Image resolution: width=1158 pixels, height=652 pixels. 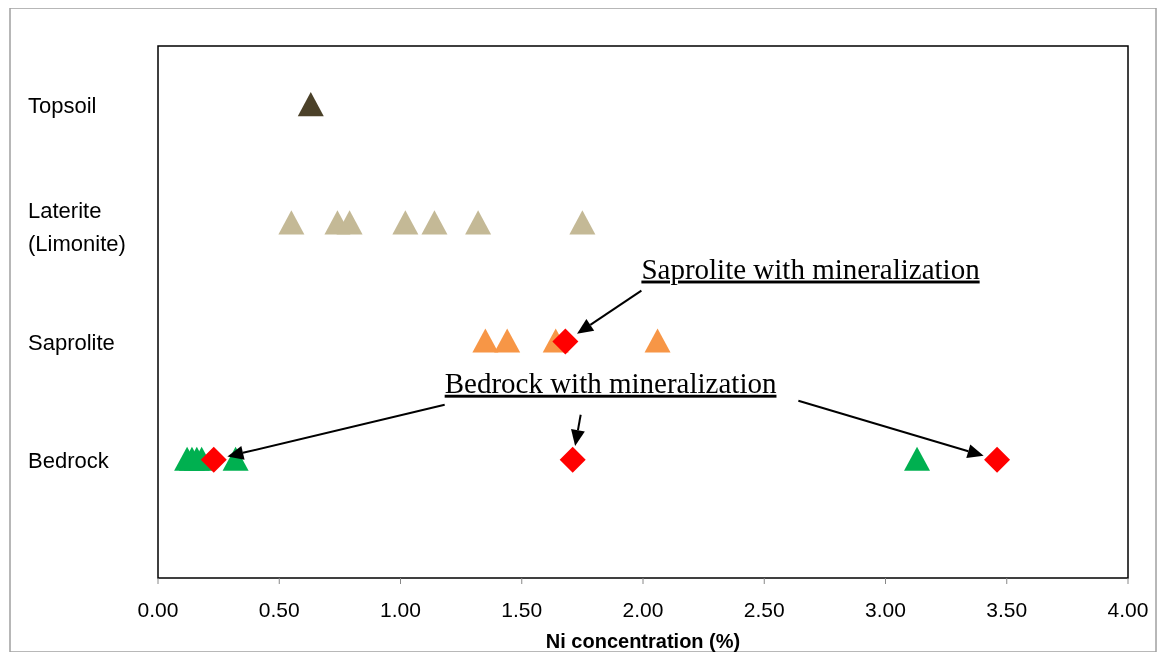 What do you see at coordinates (1128, 609) in the screenshot?
I see `x-tick-label: 4.00` at bounding box center [1128, 609].